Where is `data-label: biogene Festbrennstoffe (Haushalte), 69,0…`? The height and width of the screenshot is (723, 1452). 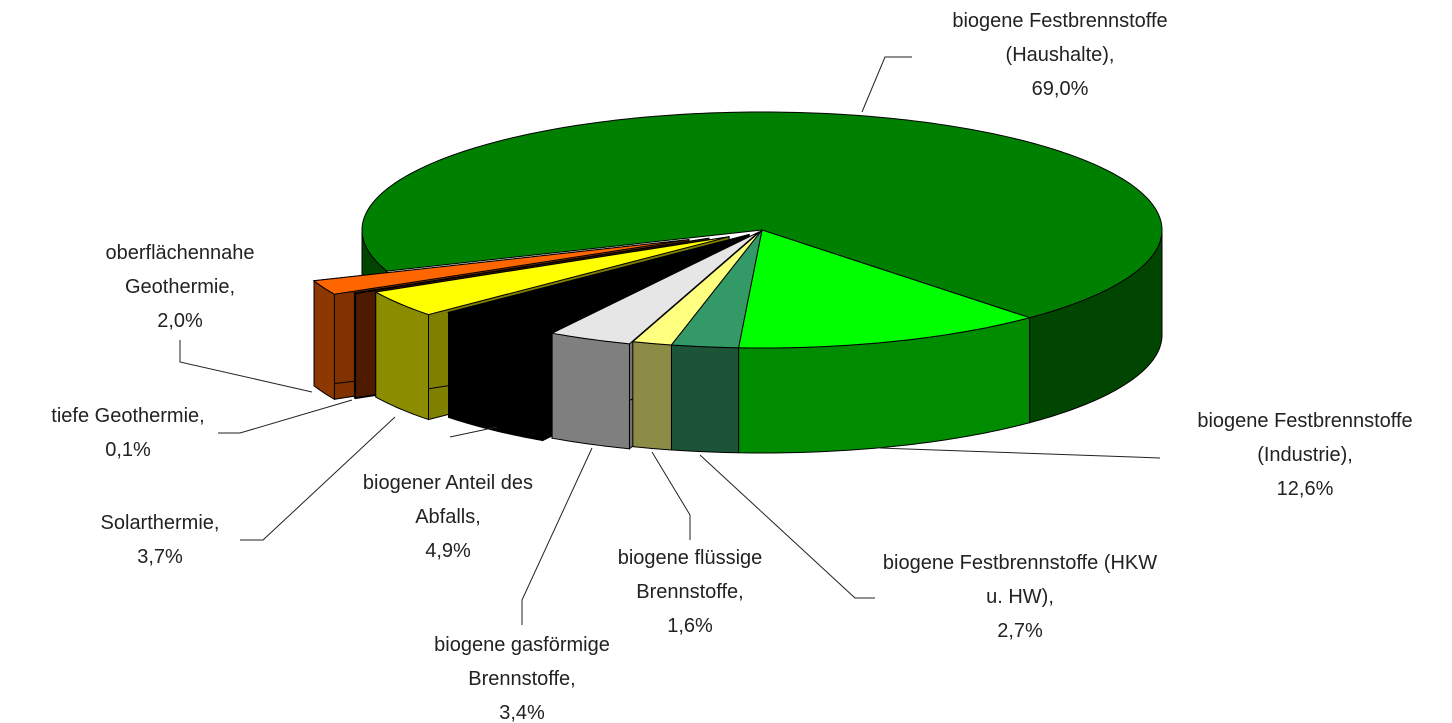 data-label: biogene Festbrennstoffe (Haushalte), 69,0… is located at coordinates (1060, 55).